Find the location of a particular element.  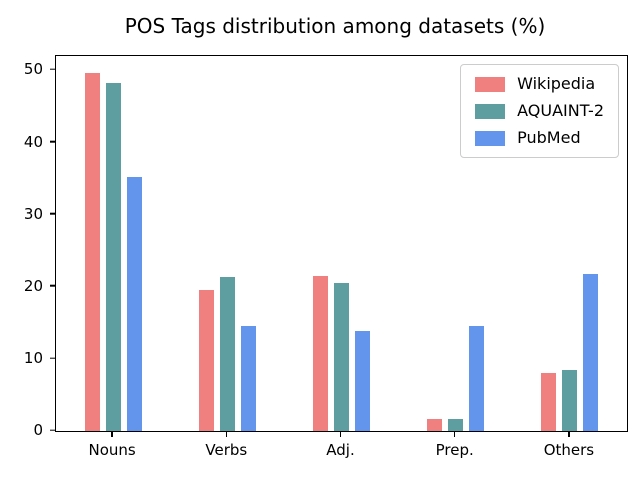

y-tick-label-20: 20 is located at coordinates (33, 285).